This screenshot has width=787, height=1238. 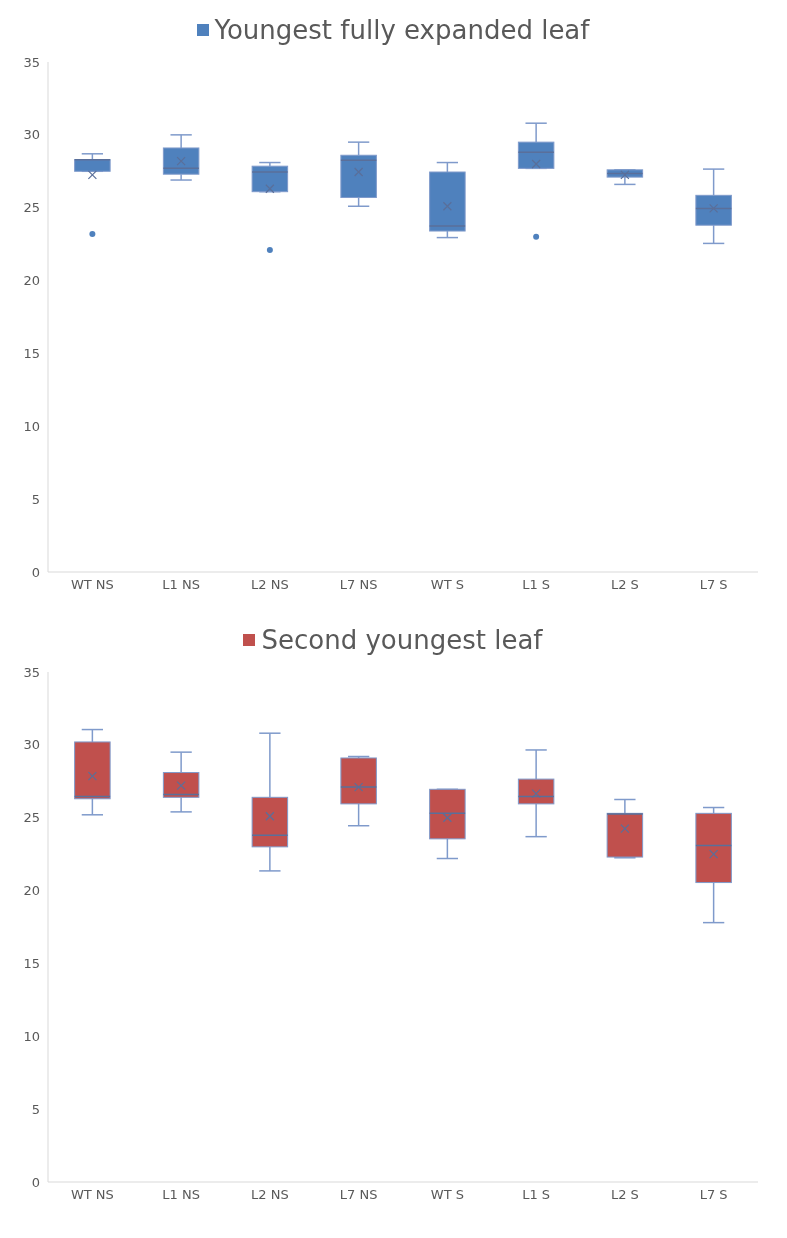 I want to click on legend-label: Youngest fully expanded leaf, so click(x=402, y=30).